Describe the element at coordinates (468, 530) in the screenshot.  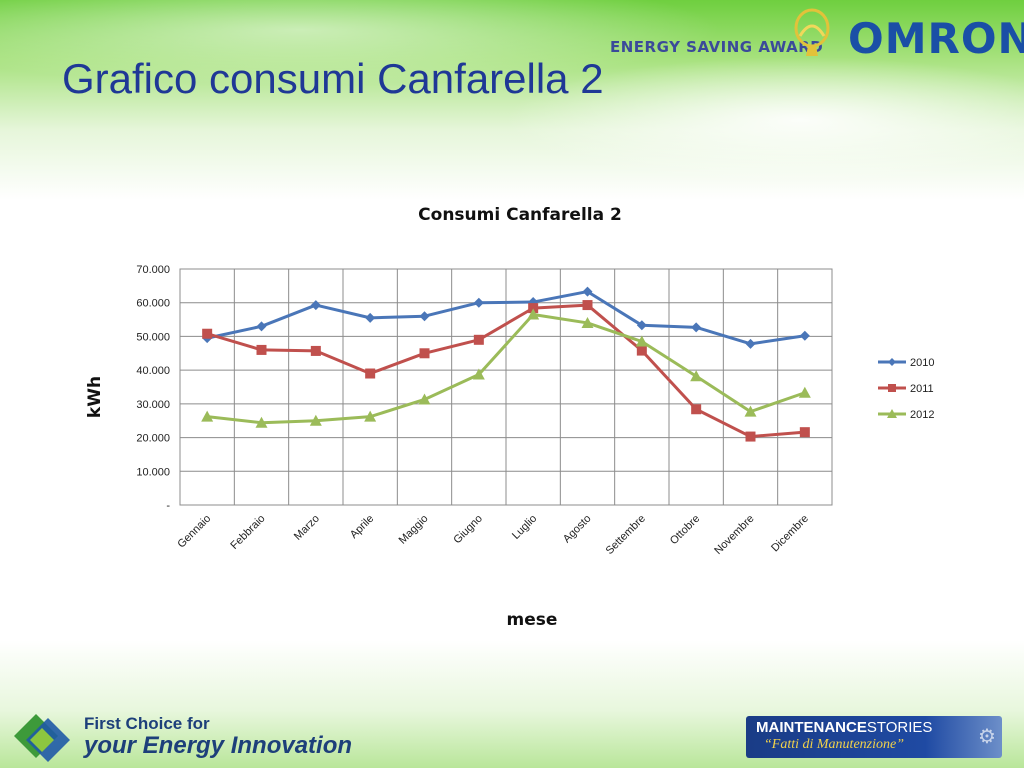
I see `x-tick-label: Giugno` at that location.